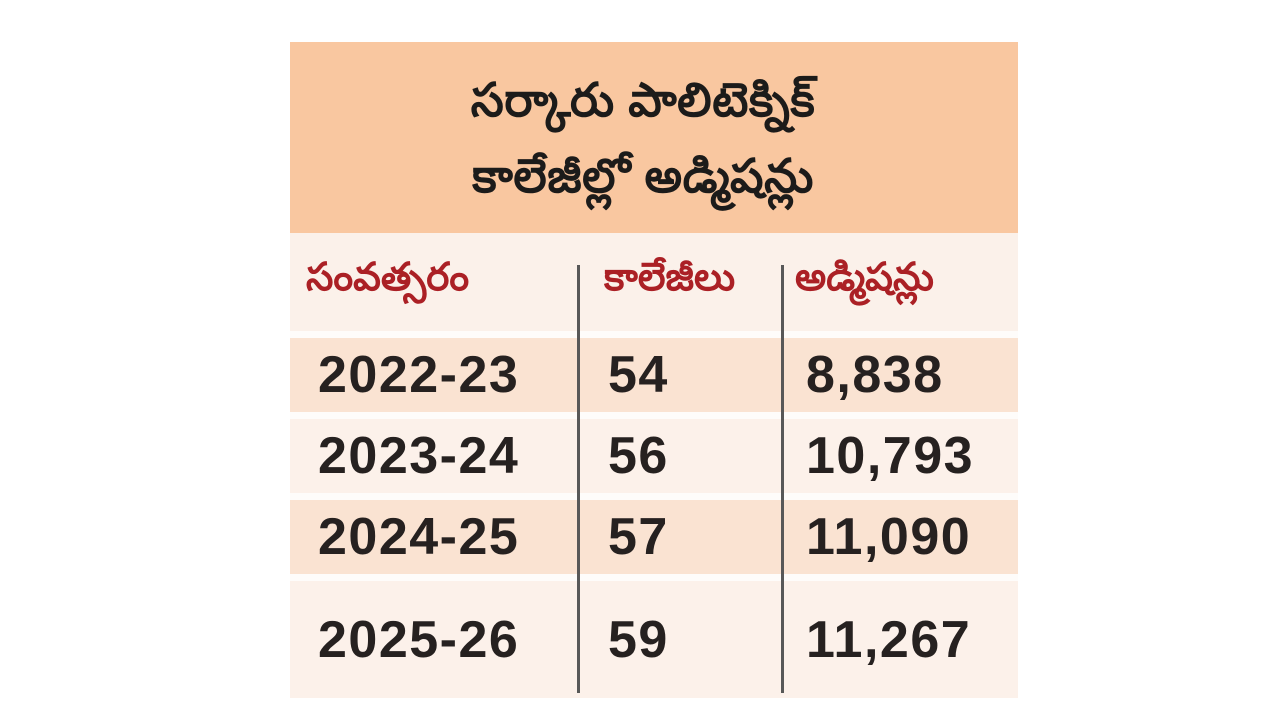  I want to click on table-header-row: సంవత్సరం కాలేజీలు అడ్మిషన్లు, so click(654, 285).